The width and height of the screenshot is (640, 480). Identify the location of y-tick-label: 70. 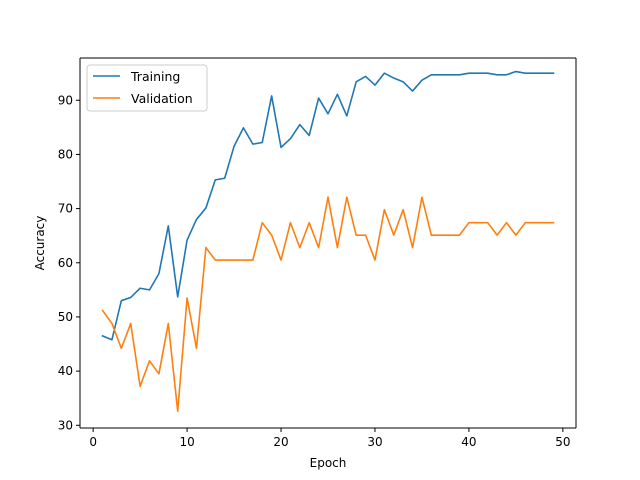
(65, 209).